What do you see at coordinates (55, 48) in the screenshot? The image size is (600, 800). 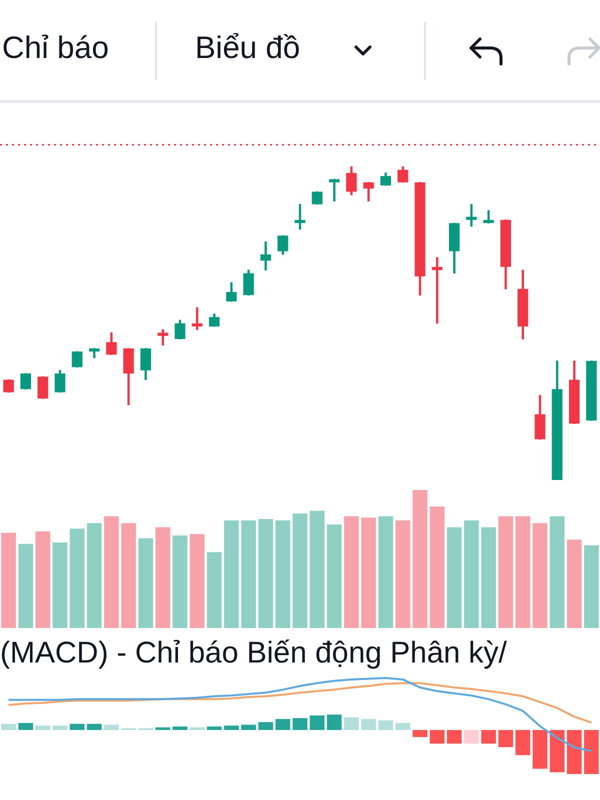 I see `text: Chỉ báo` at bounding box center [55, 48].